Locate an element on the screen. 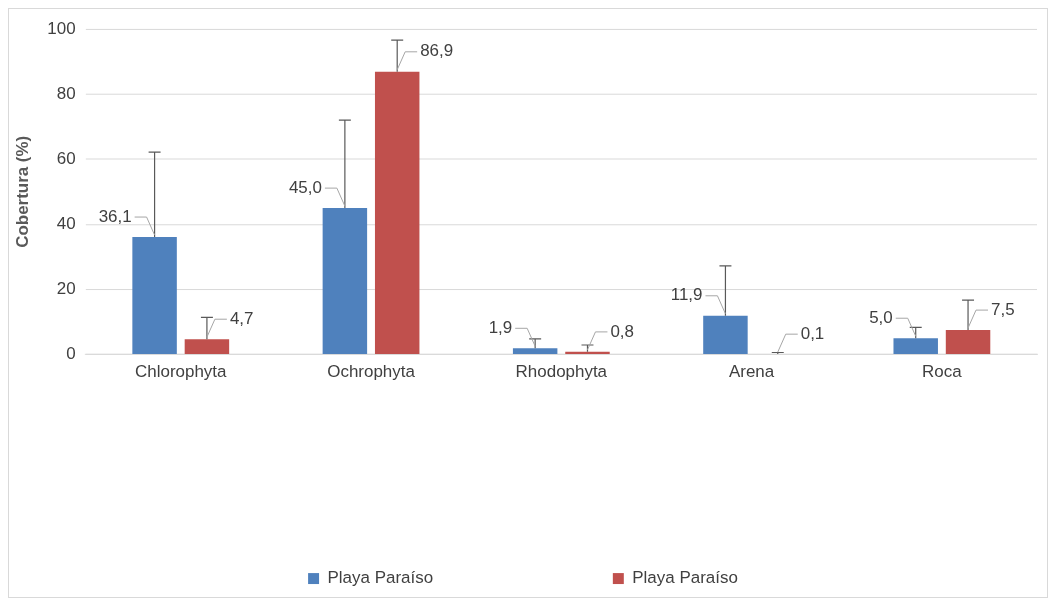 The image size is (1057, 607). y-tick-label: 40 is located at coordinates (66, 223).